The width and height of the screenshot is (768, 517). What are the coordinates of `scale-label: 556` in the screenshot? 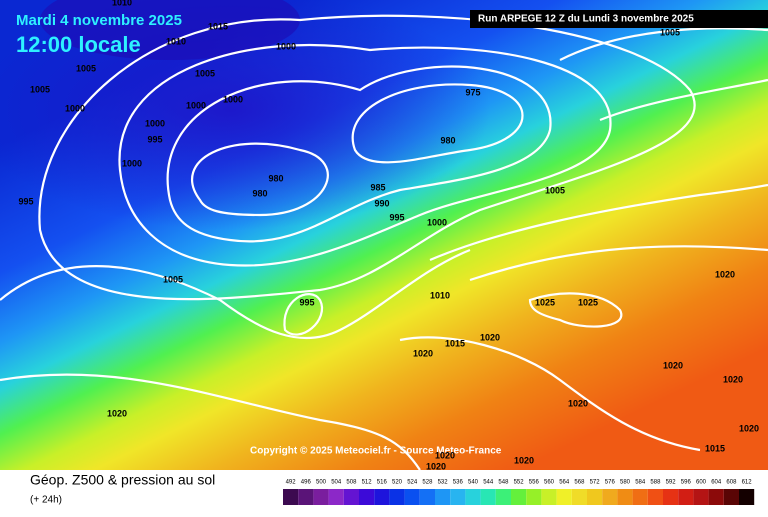 It's located at (534, 483).